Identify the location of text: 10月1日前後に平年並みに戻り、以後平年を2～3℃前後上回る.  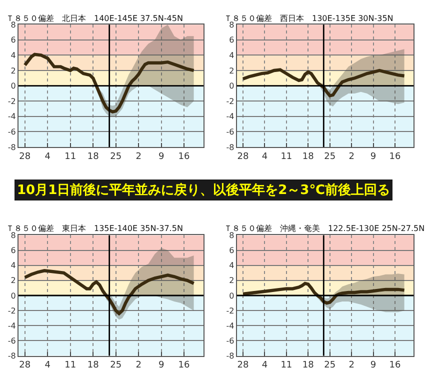
(203, 190).